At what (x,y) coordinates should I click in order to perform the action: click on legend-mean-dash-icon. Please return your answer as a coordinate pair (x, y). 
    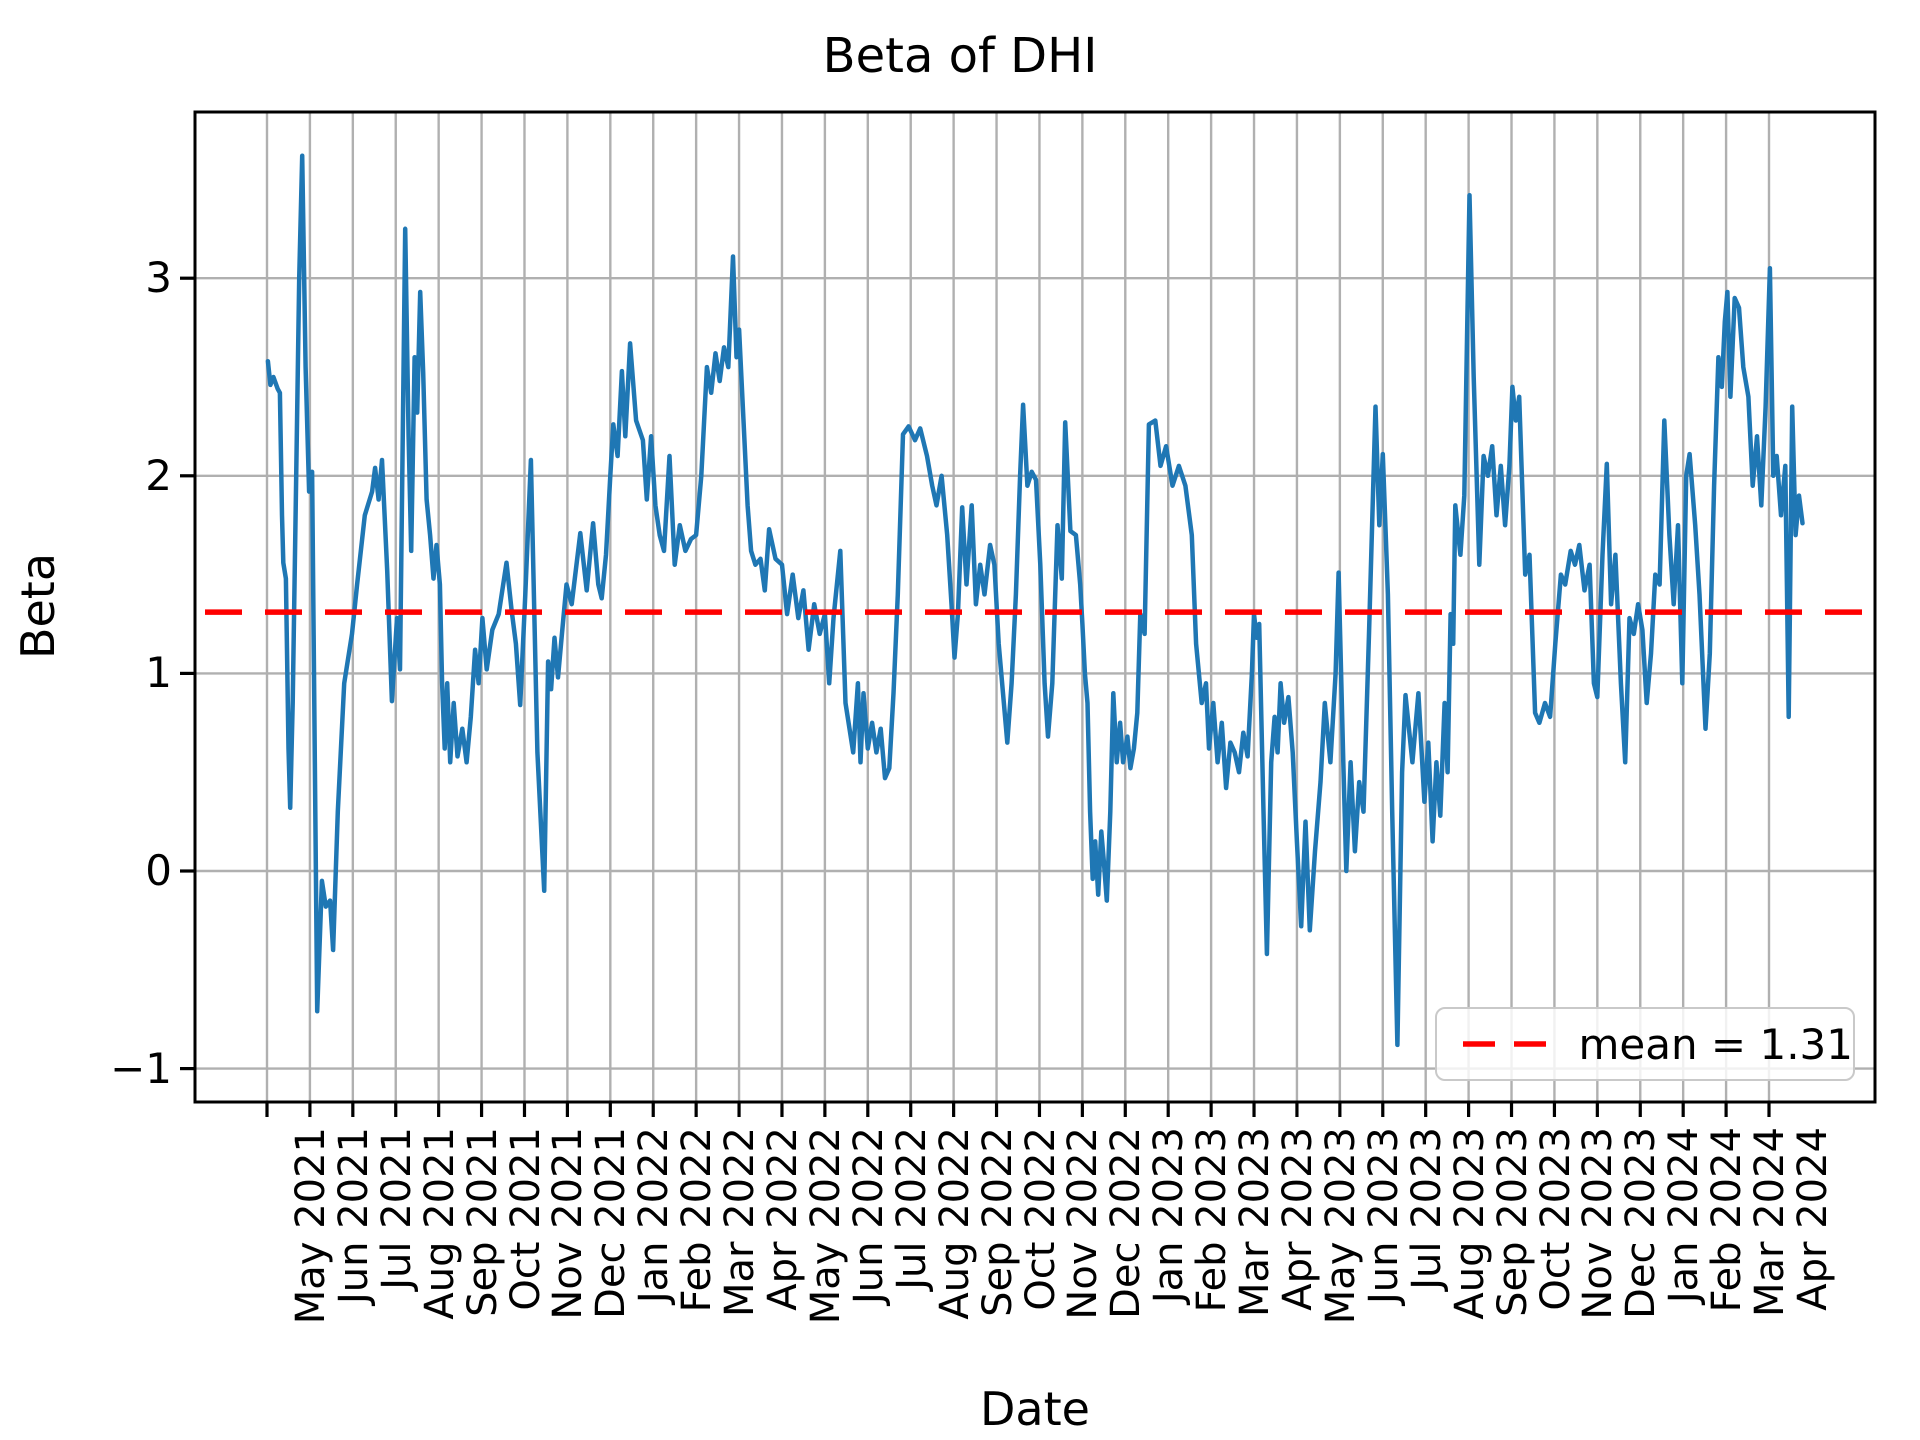
    Looking at the image, I should click on (1506, 1044).